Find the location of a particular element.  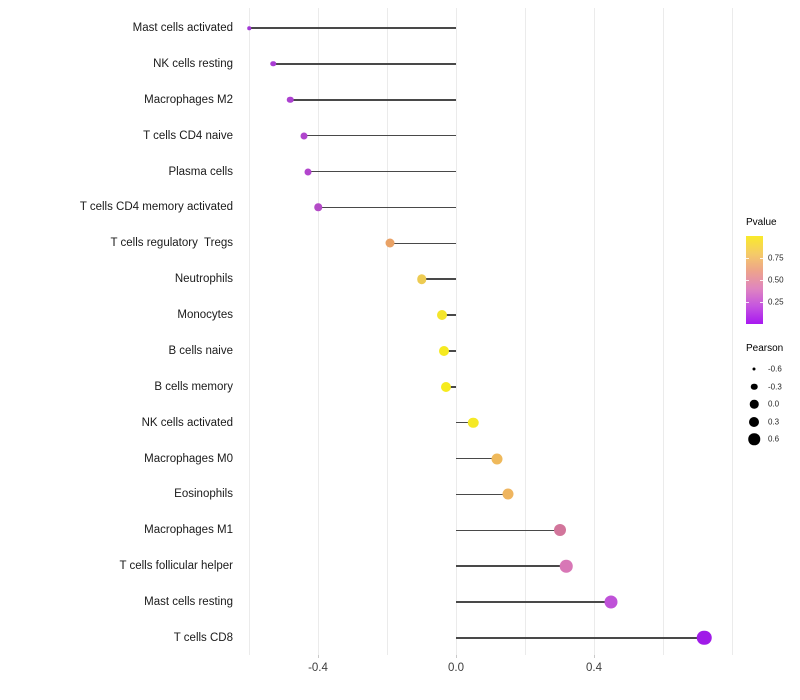

x-tick-label: 0.4 is located at coordinates (594, 668).